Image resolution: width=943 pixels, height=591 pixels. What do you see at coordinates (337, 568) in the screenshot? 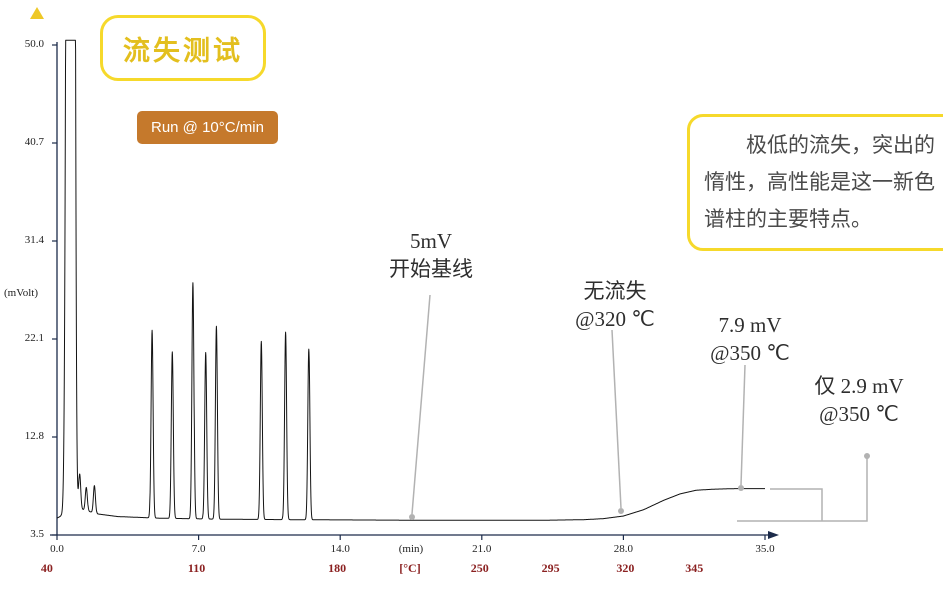
I see `temp-tick-label: 180` at bounding box center [337, 568].